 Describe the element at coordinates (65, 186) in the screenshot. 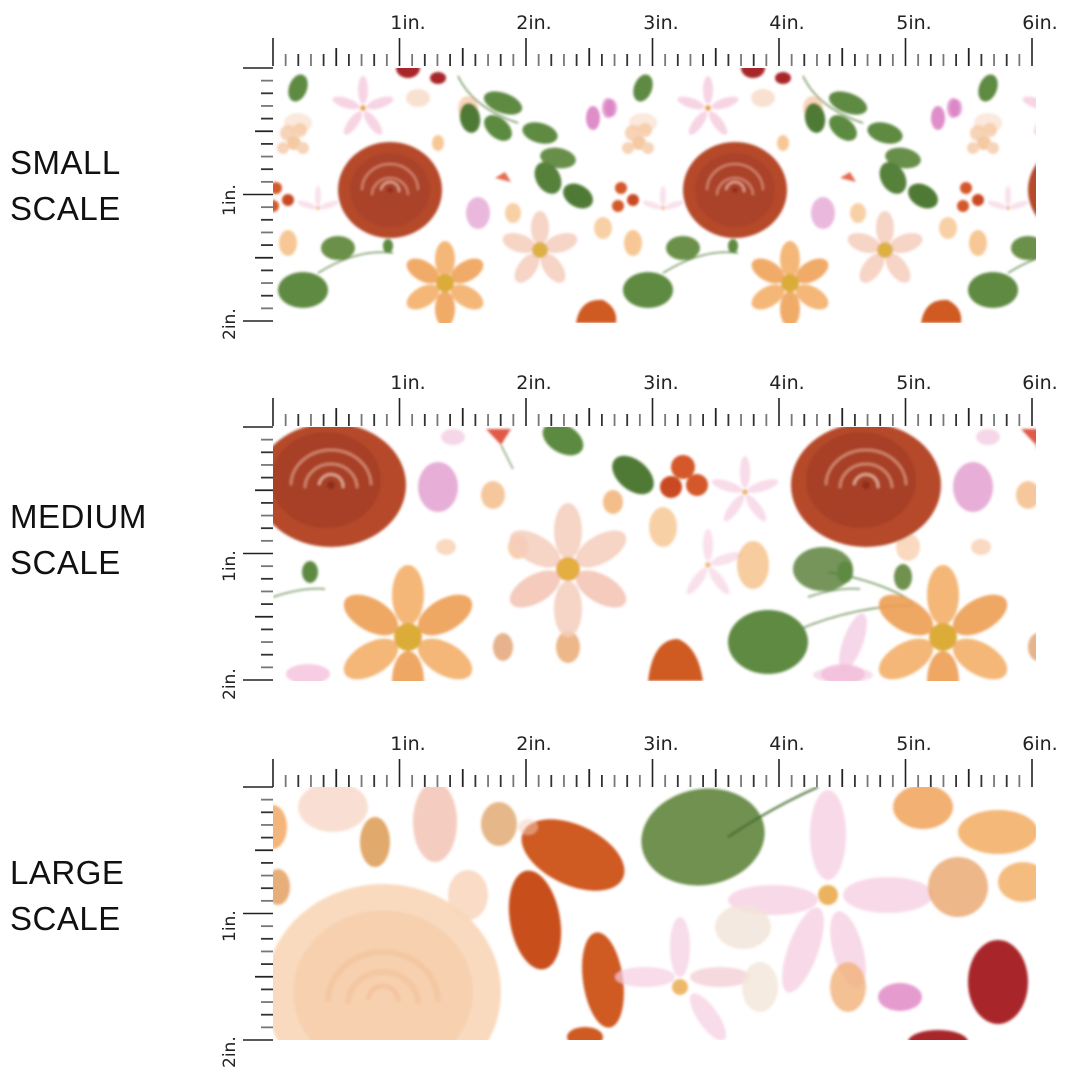

I see `scale-label-small: SMALL SCALE` at that location.